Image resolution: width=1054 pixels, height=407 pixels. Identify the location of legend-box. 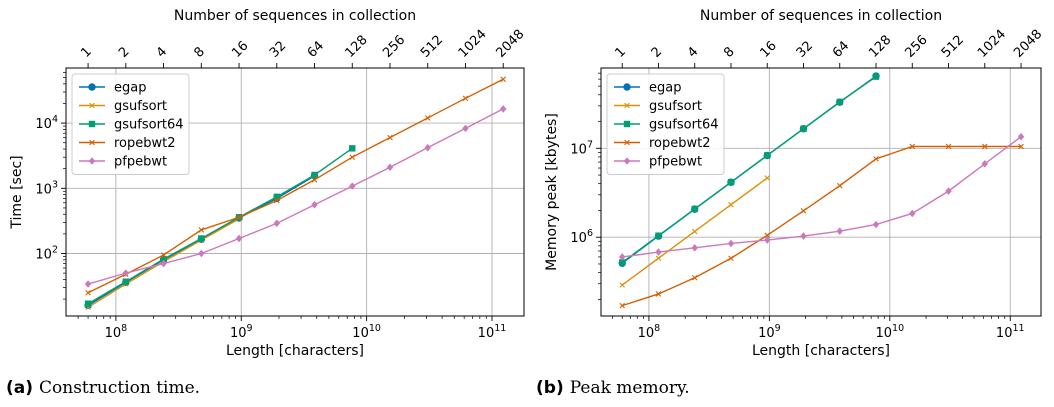
(665, 124).